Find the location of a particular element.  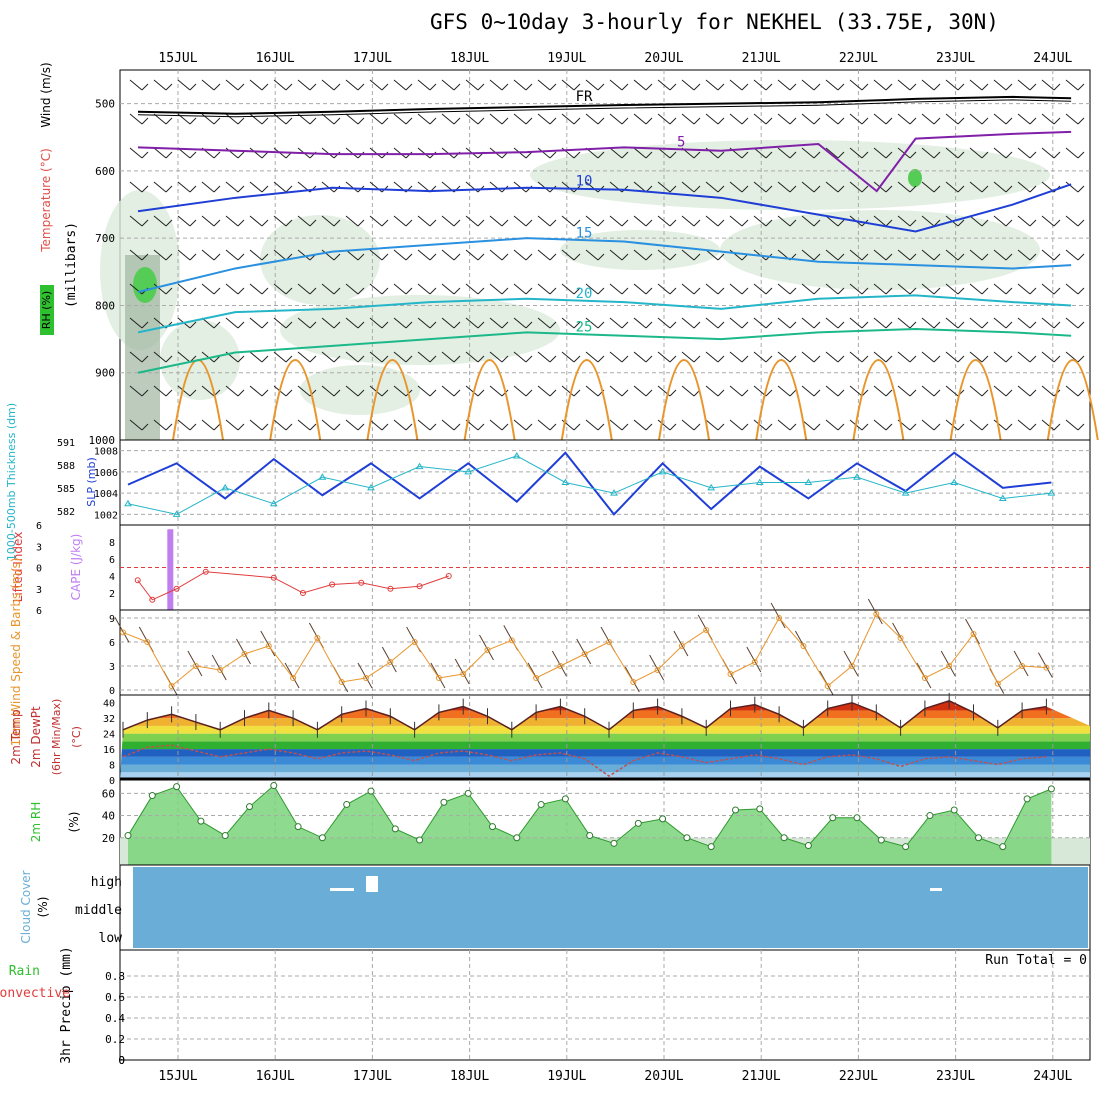

upper-temp-label: Temperature (°C) is located at coordinates (46, 200).